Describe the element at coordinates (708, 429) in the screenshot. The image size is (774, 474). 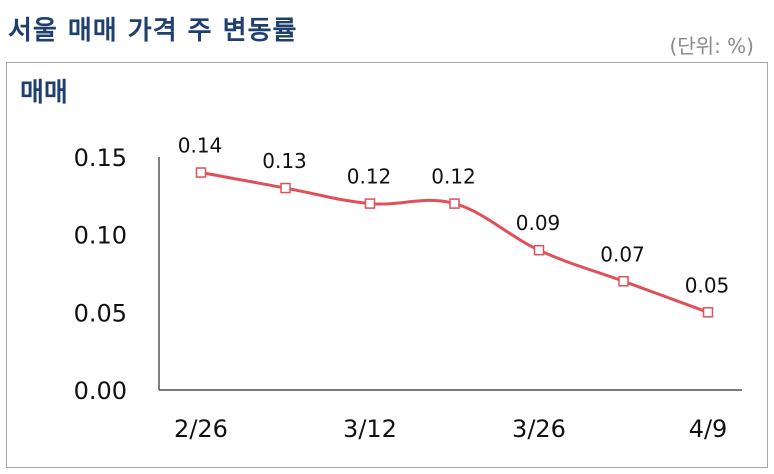
I see `x-tick-label: 4/9` at that location.